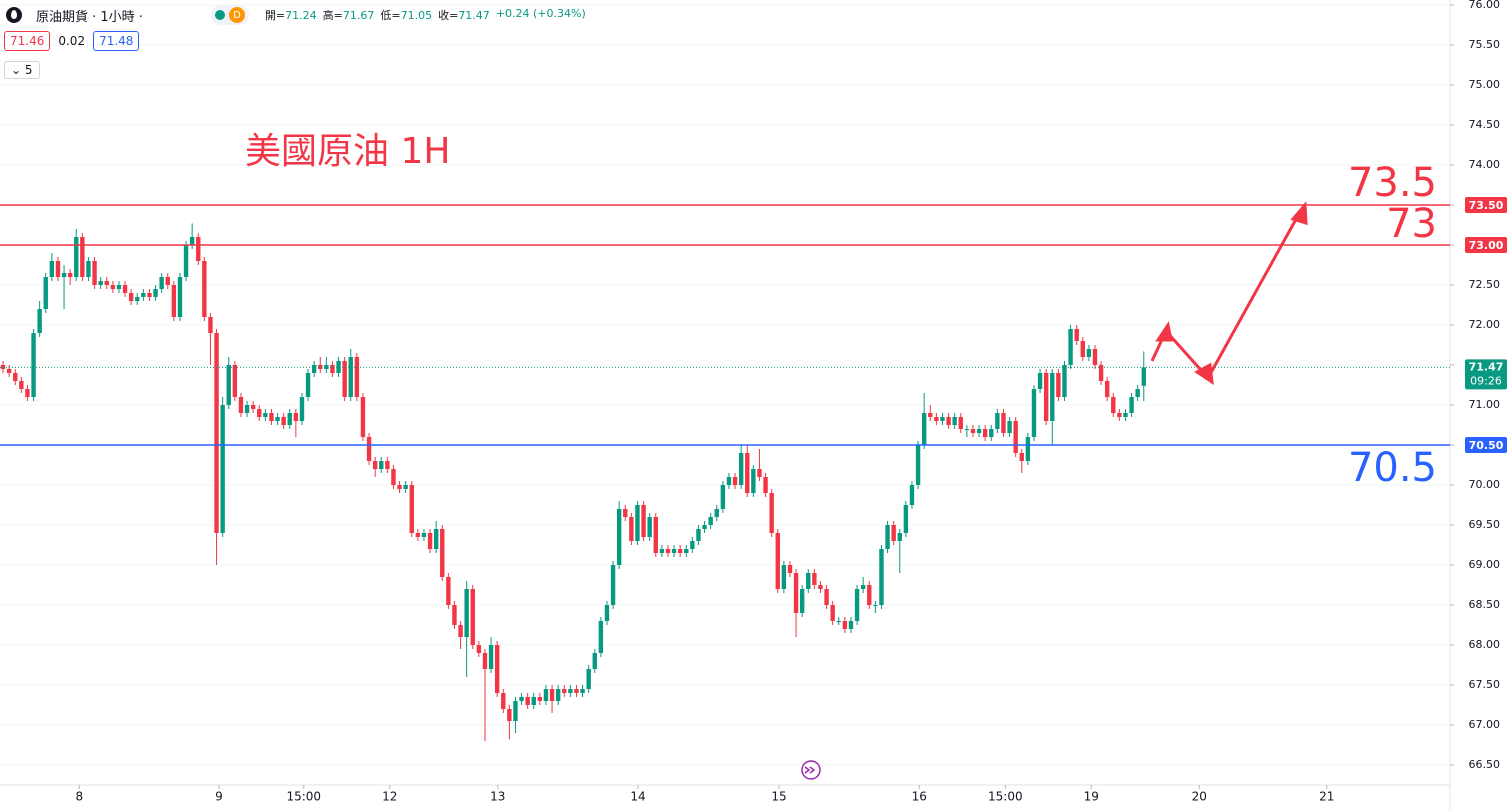 This screenshot has height=810, width=1512. Describe the element at coordinates (390, 15) in the screenshot. I see `ohlc-key: 低=` at that location.